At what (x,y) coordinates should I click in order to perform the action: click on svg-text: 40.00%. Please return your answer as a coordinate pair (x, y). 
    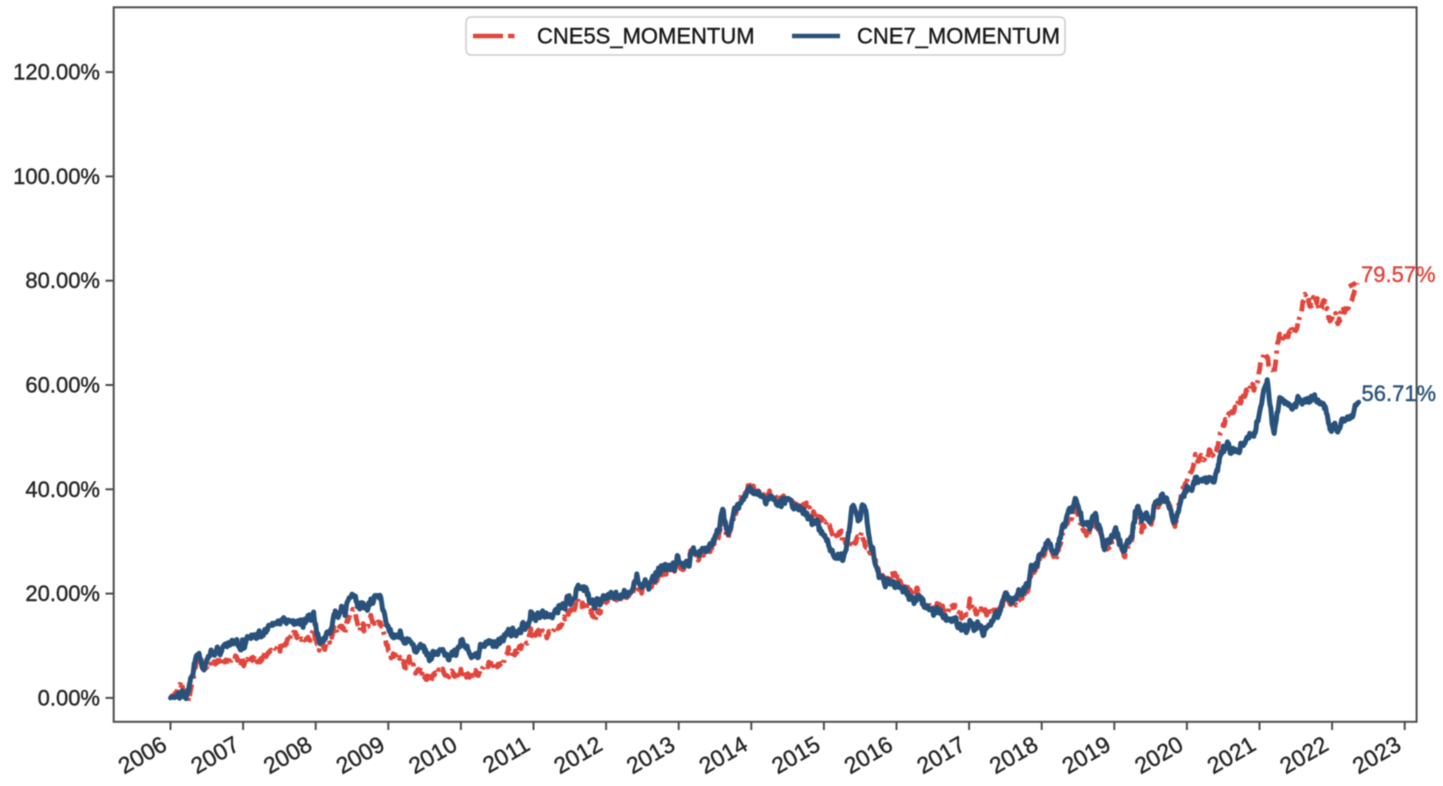
    Looking at the image, I should click on (62, 489).